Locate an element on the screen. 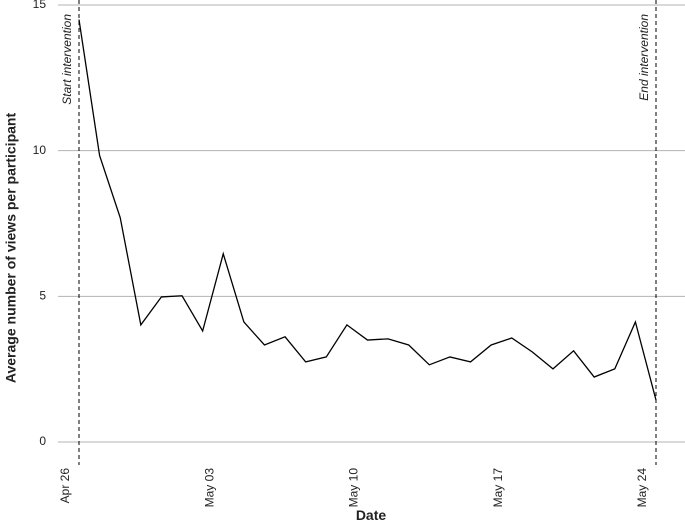 The height and width of the screenshot is (526, 685). y-tick-label: 10 is located at coordinates (40, 150).